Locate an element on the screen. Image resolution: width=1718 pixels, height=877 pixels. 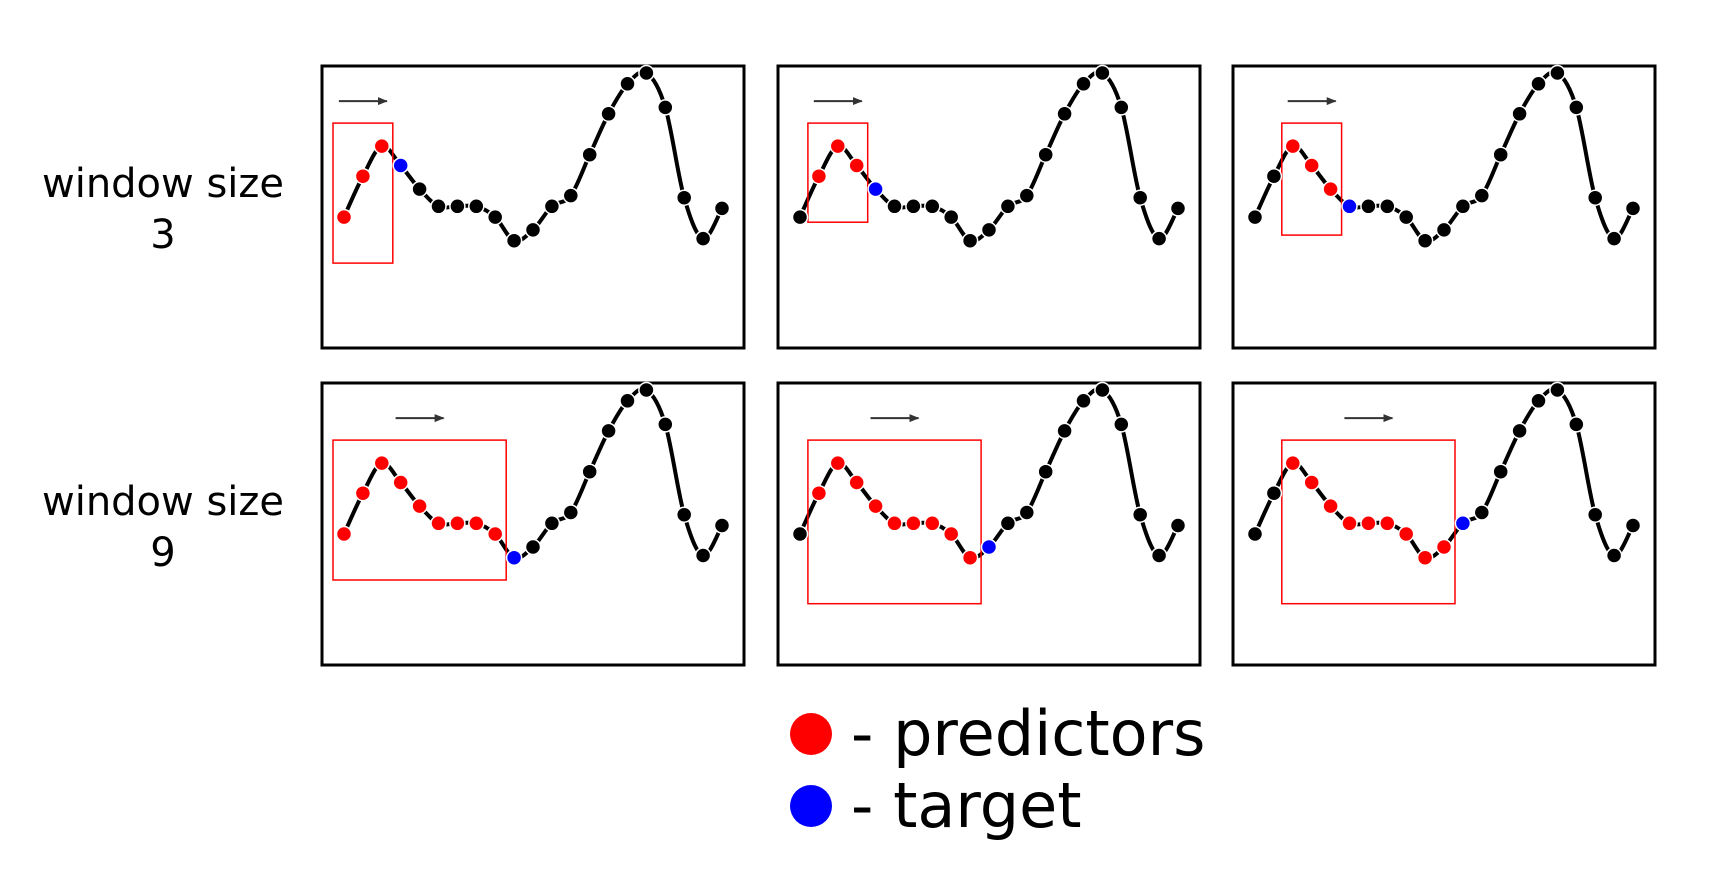
row-label-window-3: window size 3 is located at coordinates (163, 209).